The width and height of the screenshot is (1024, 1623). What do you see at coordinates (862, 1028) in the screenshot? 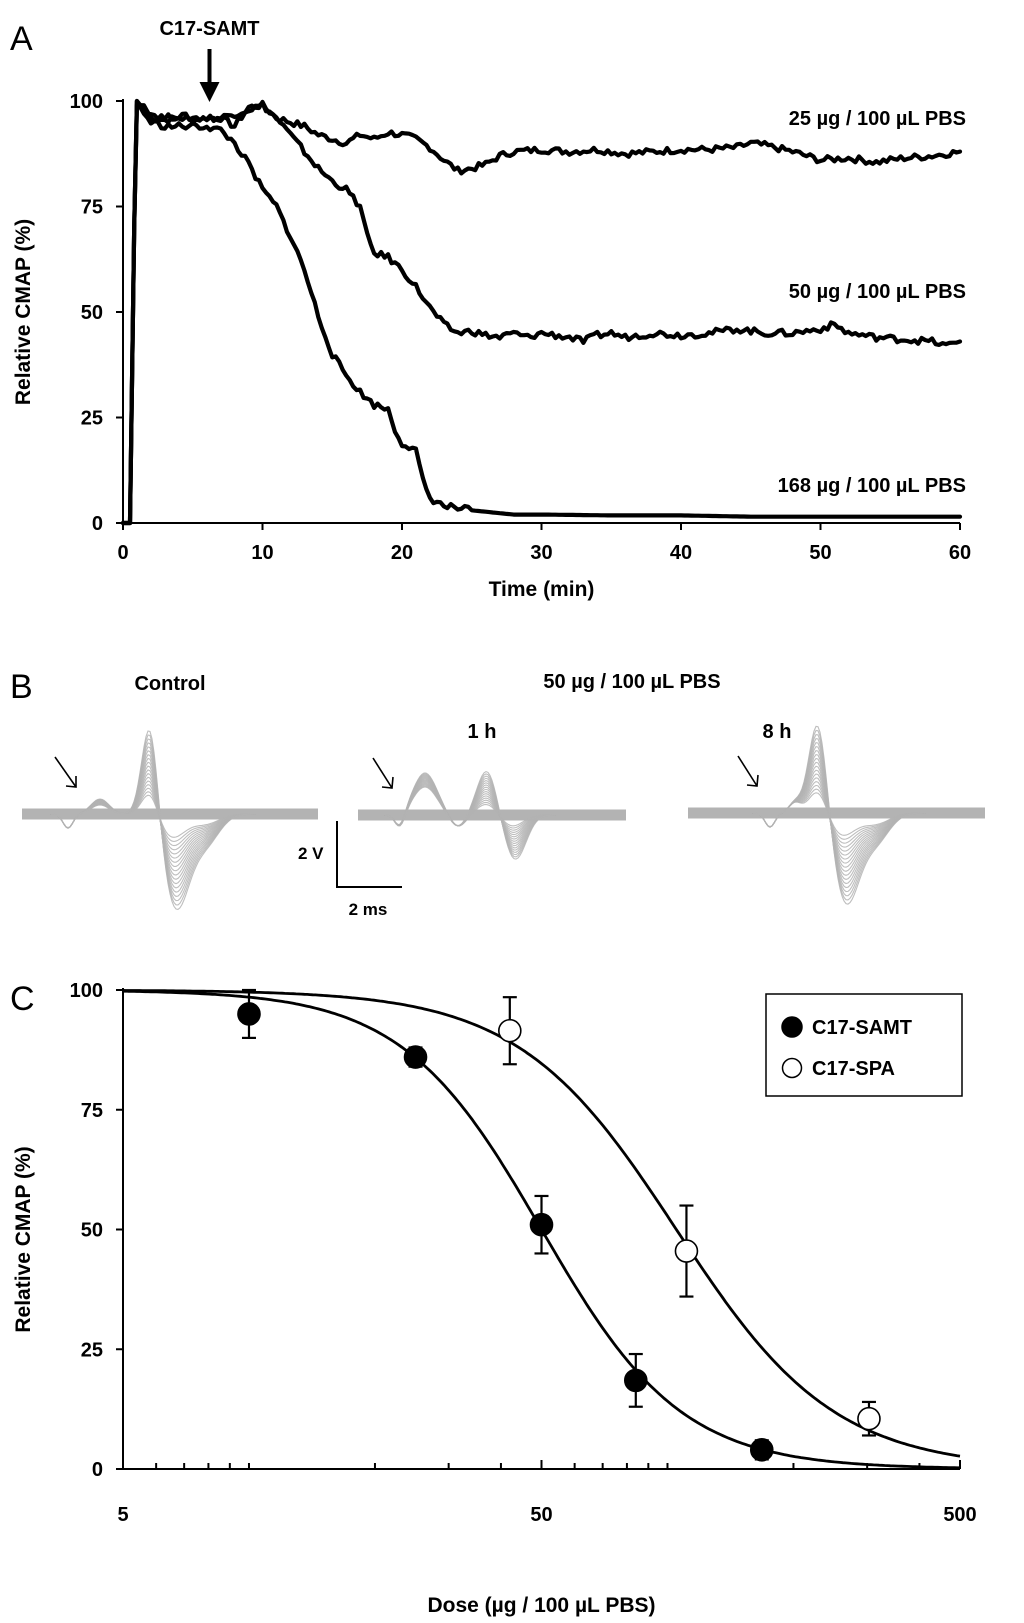
I see `legend-label-c17-samt: C17-SAMT` at bounding box center [862, 1028].